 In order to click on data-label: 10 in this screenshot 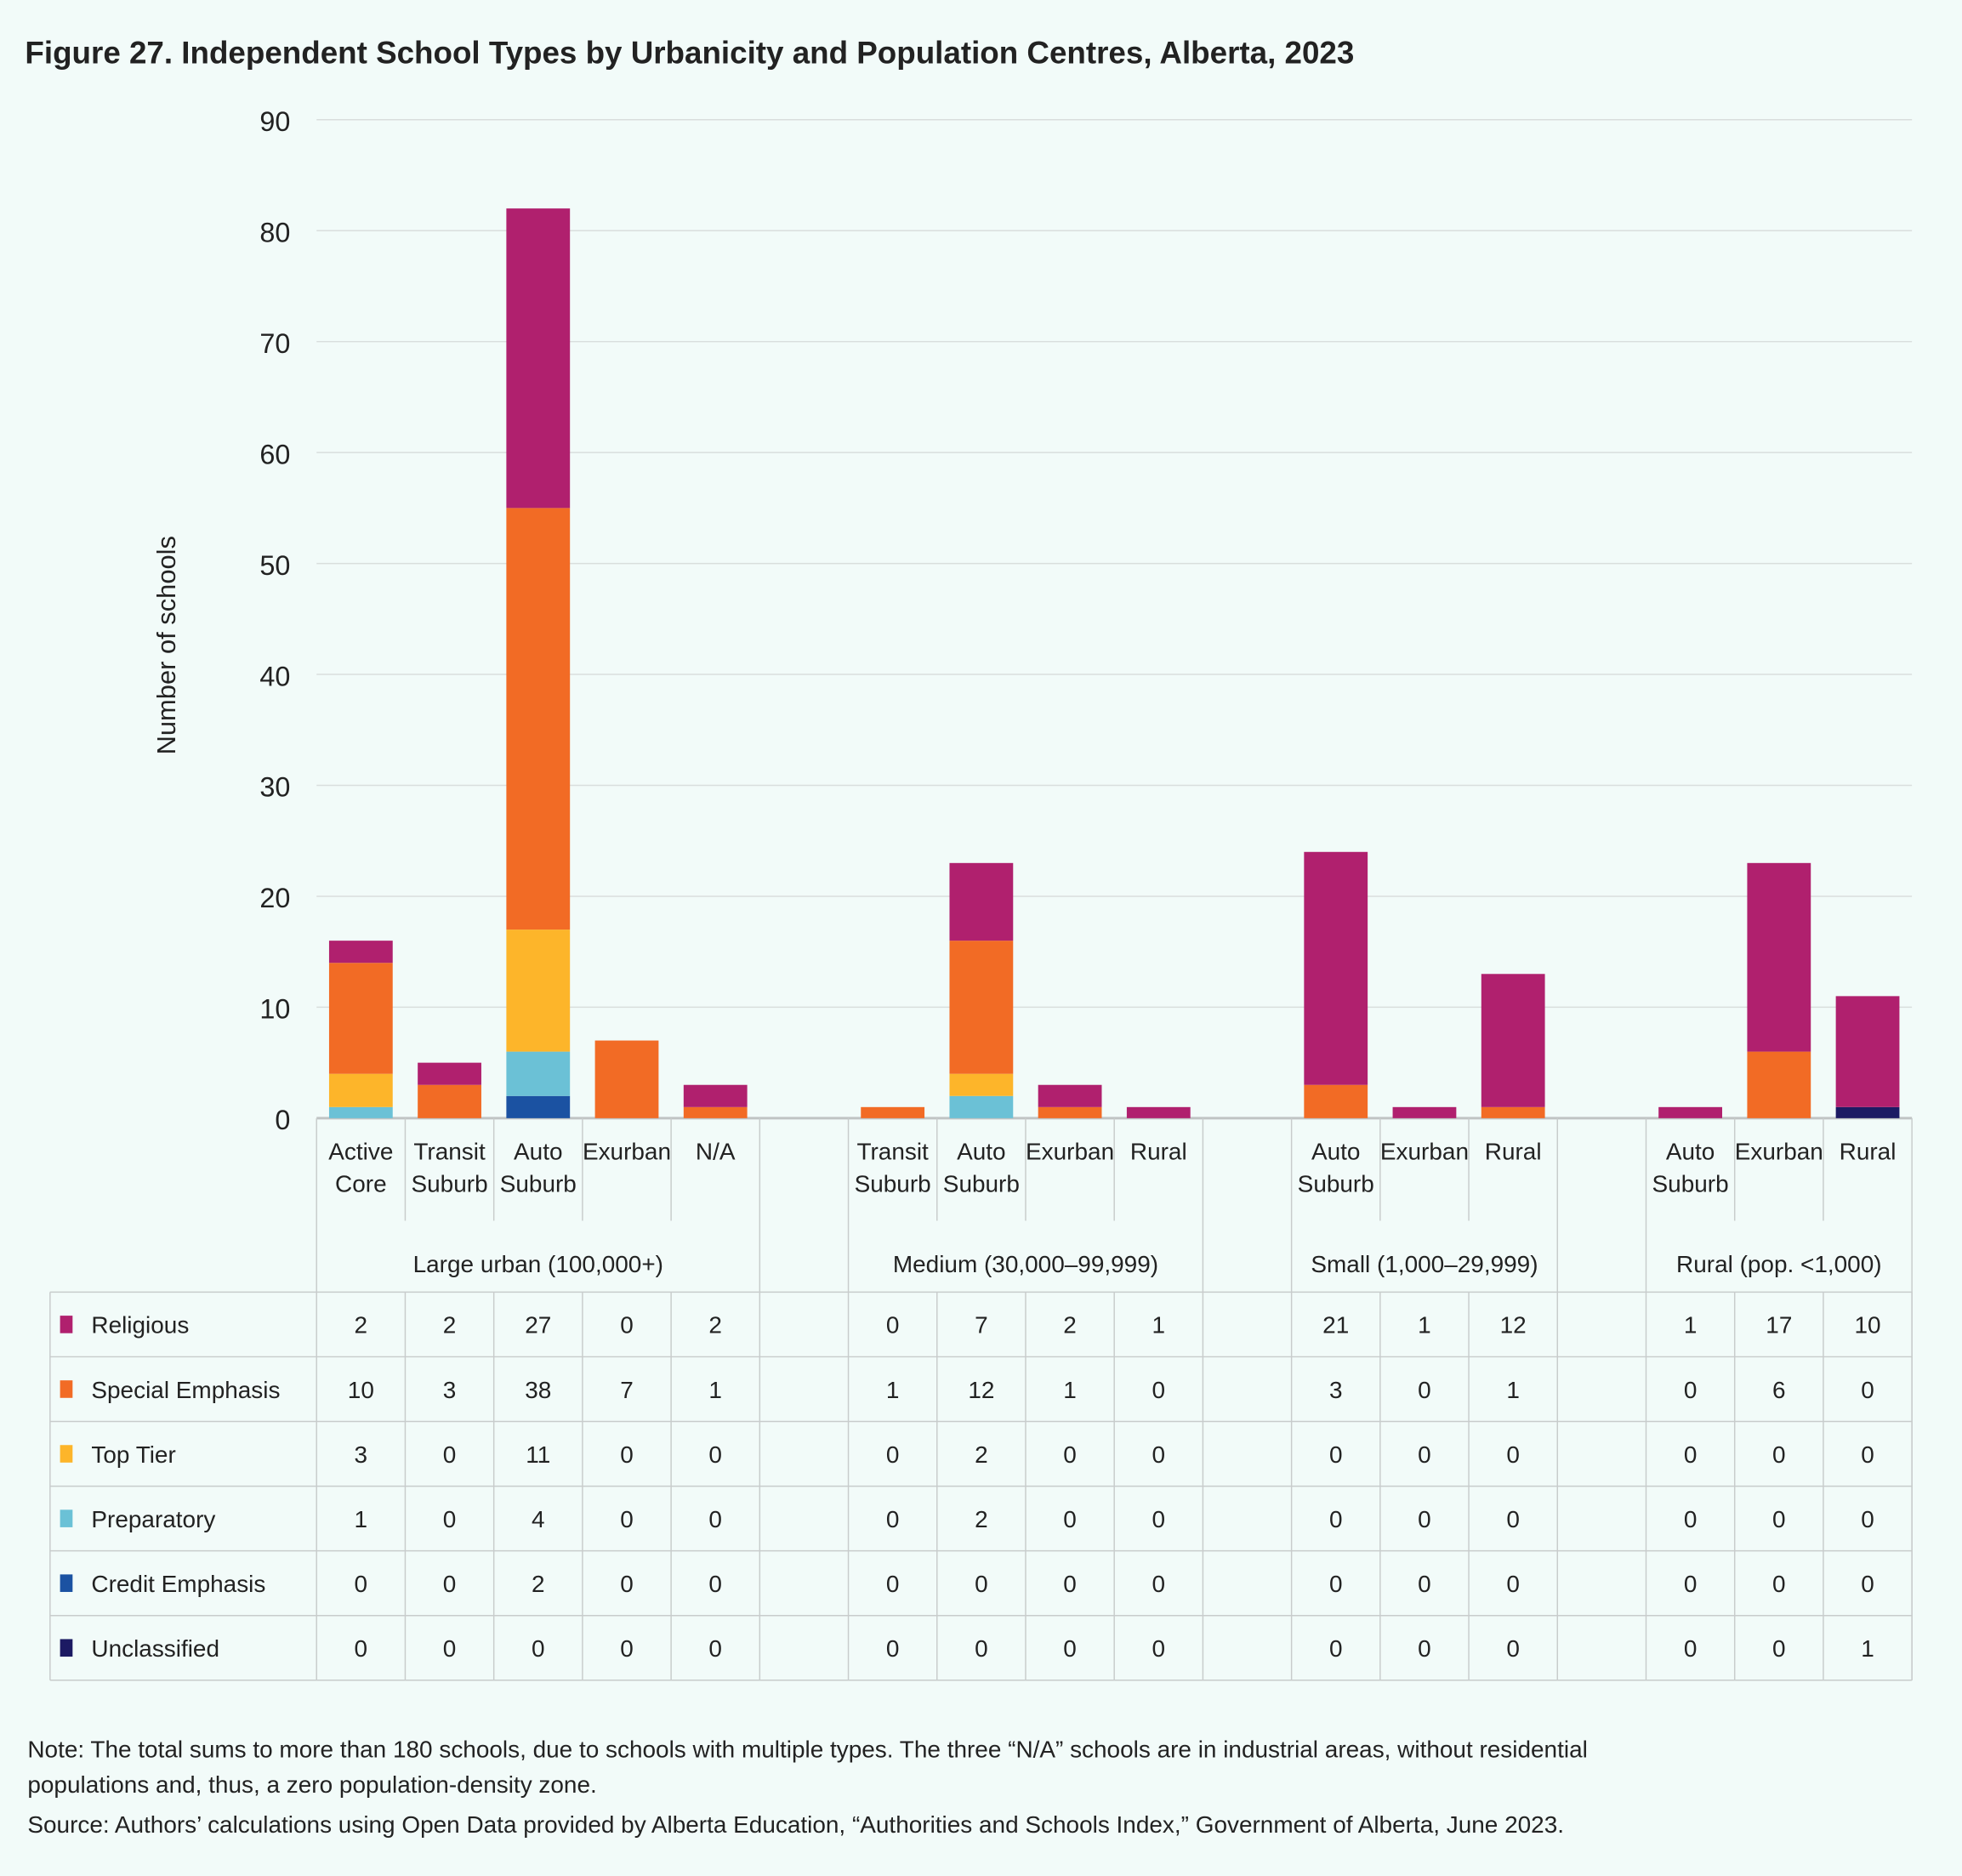, I will do `click(1868, 1325)`.